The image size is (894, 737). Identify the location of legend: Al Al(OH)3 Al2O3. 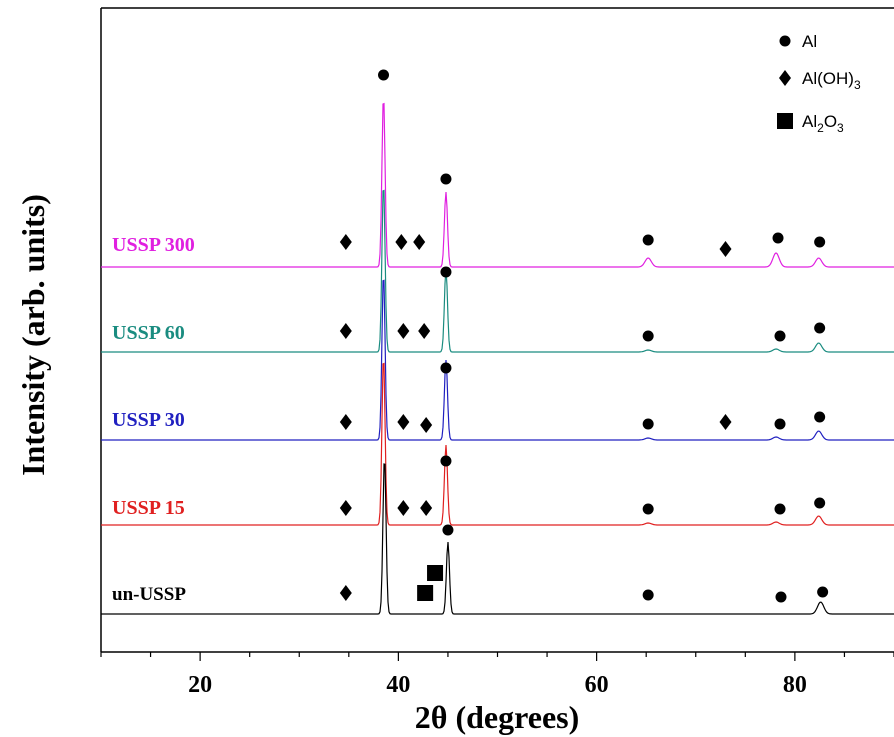
(819, 83).